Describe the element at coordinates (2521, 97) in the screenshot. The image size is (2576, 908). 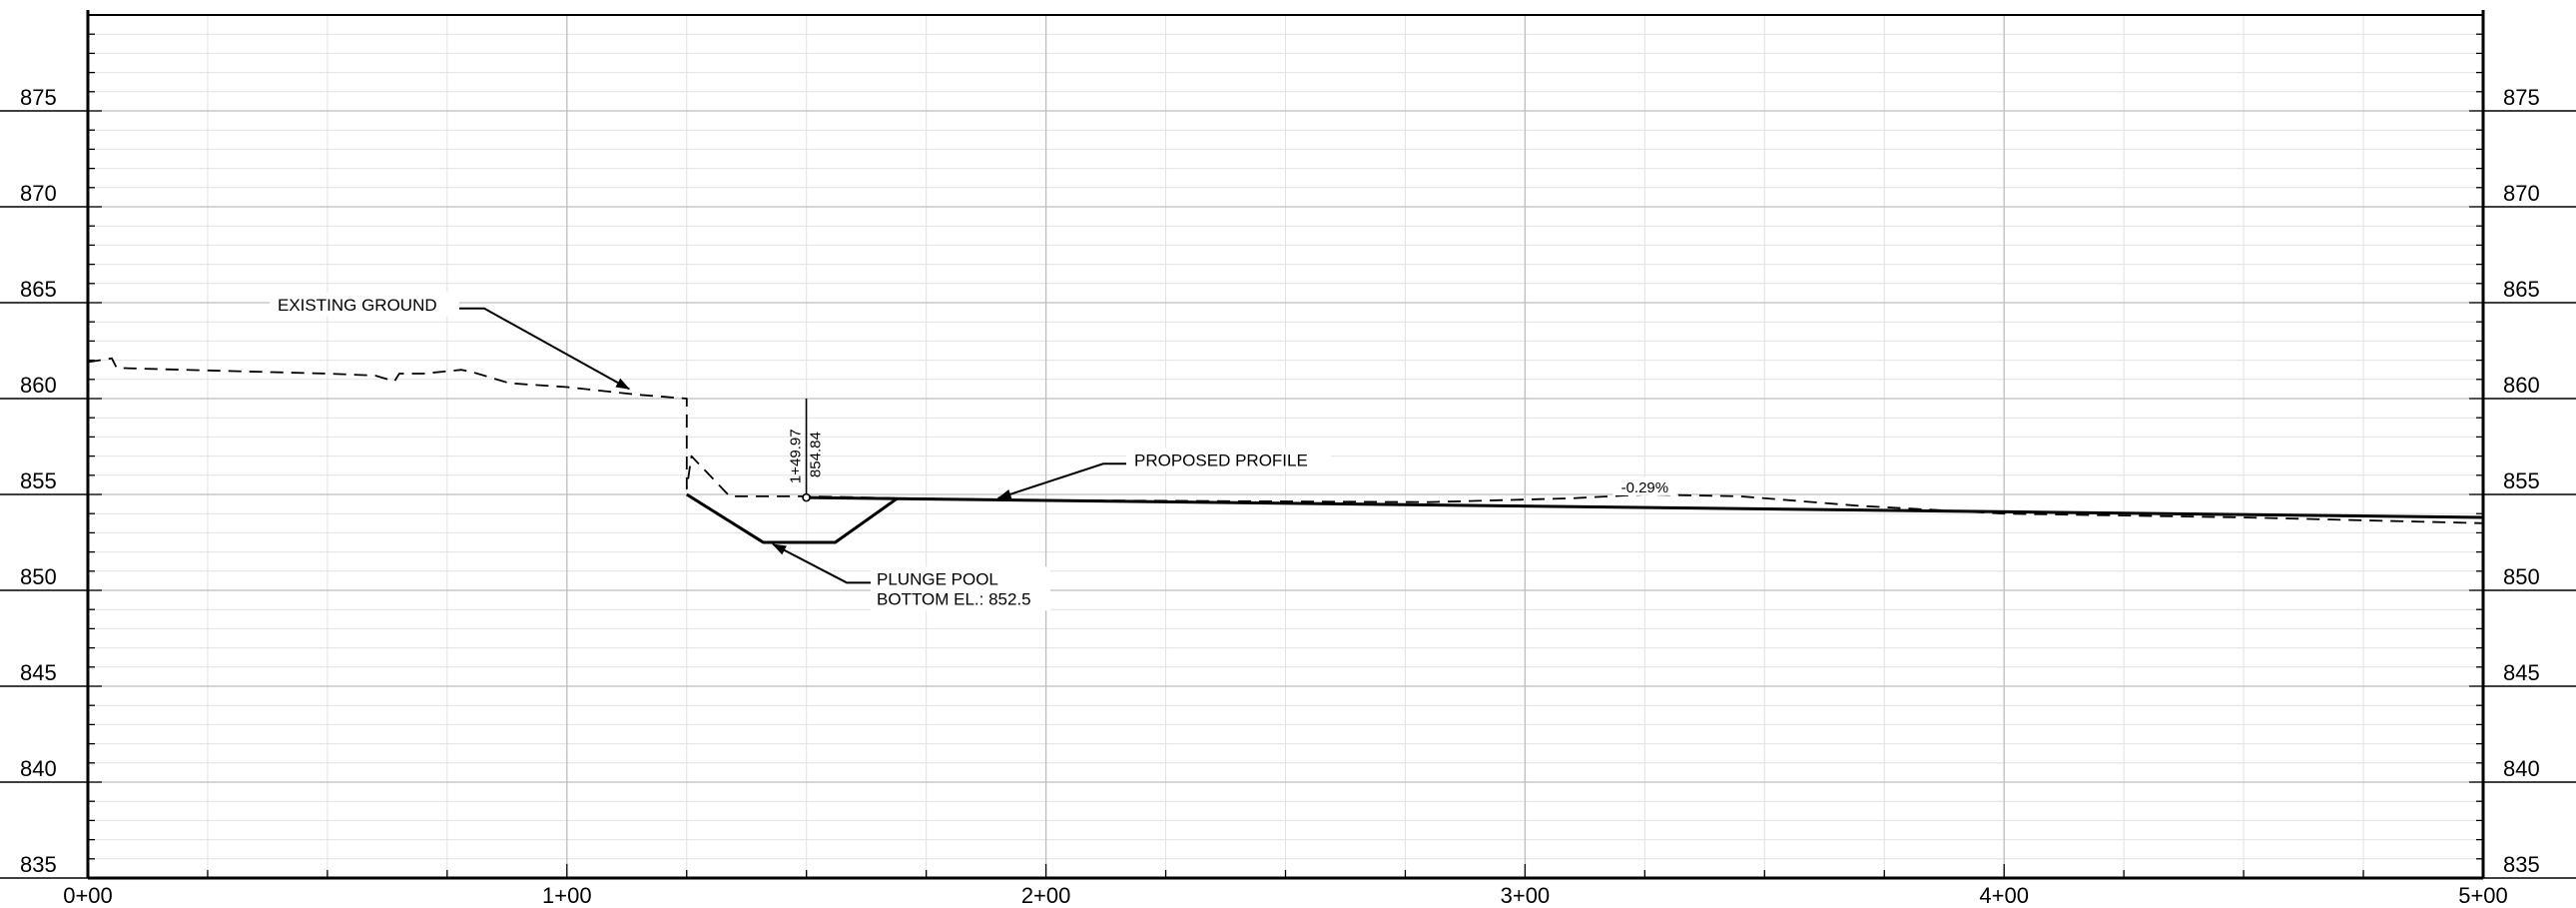
I see `y-tick-label-right: 875` at that location.